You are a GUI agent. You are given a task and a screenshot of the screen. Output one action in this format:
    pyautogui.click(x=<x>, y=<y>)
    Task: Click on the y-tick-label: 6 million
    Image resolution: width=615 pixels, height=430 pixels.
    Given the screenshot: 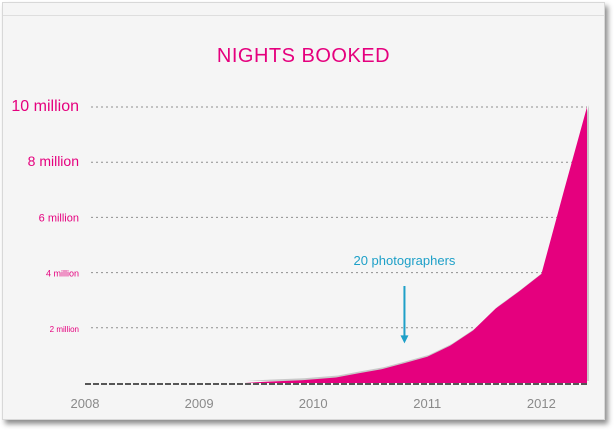 What is the action you would take?
    pyautogui.click(x=59, y=218)
    